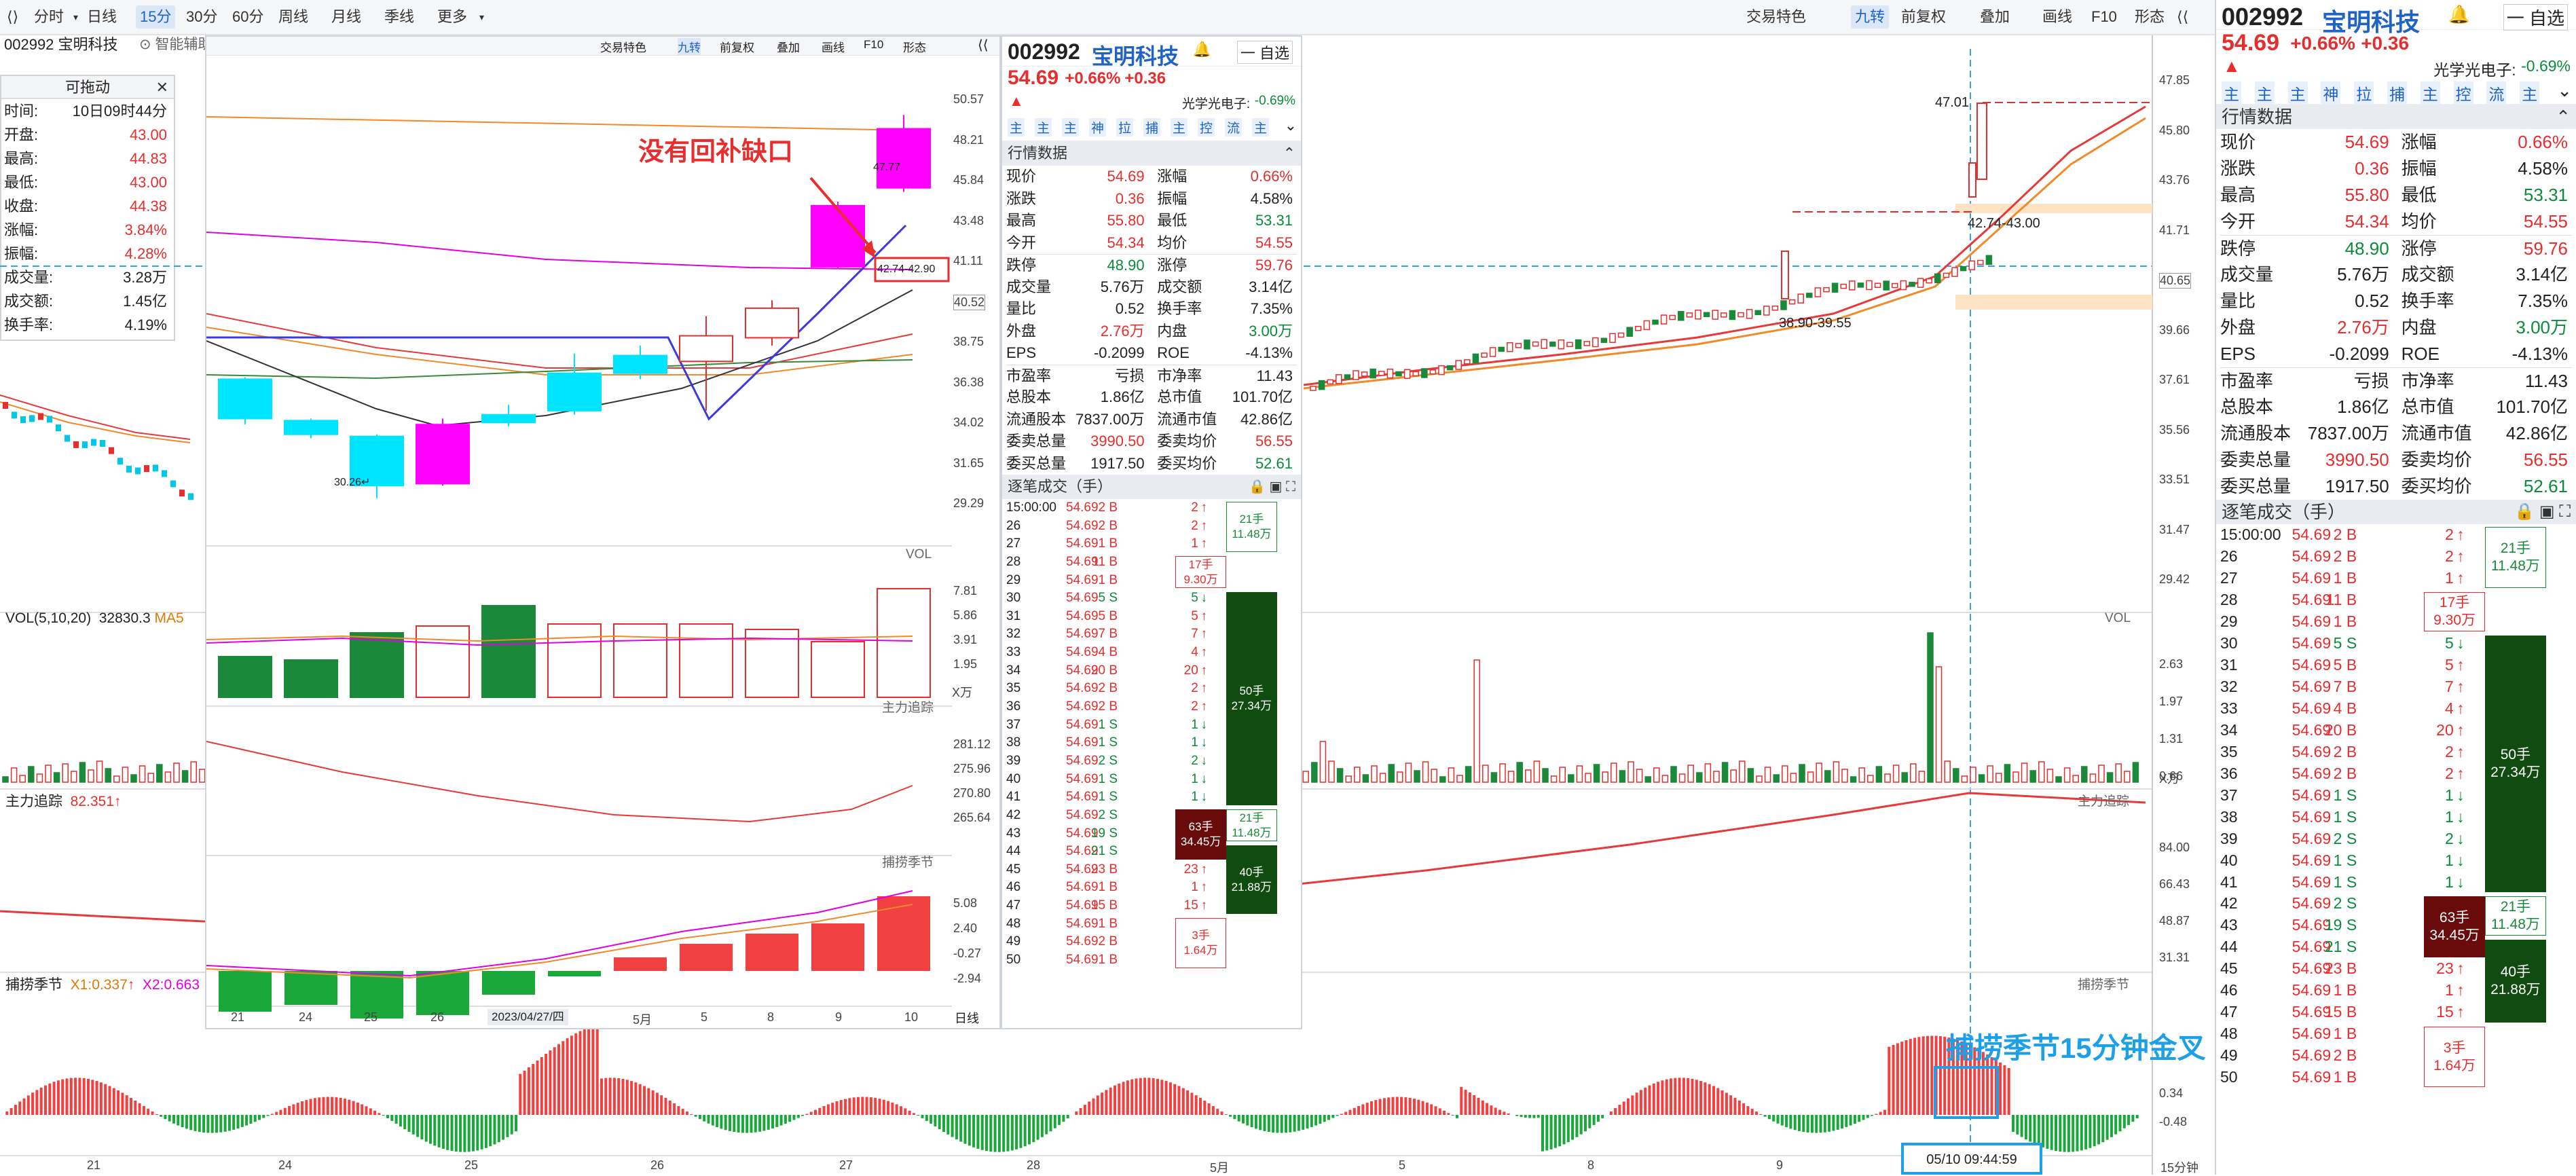 Image resolution: width=2576 pixels, height=1176 pixels. Describe the element at coordinates (155, 17) in the screenshot. I see `tb-period-2: 15分` at that location.